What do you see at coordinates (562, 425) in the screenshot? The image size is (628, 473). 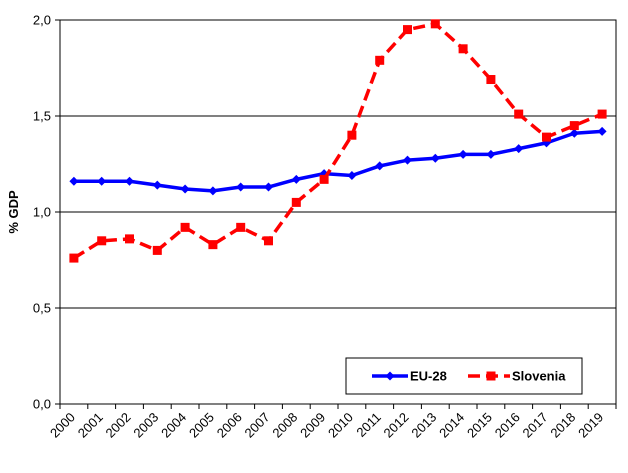 I see `x-tick-label: 2018` at bounding box center [562, 425].